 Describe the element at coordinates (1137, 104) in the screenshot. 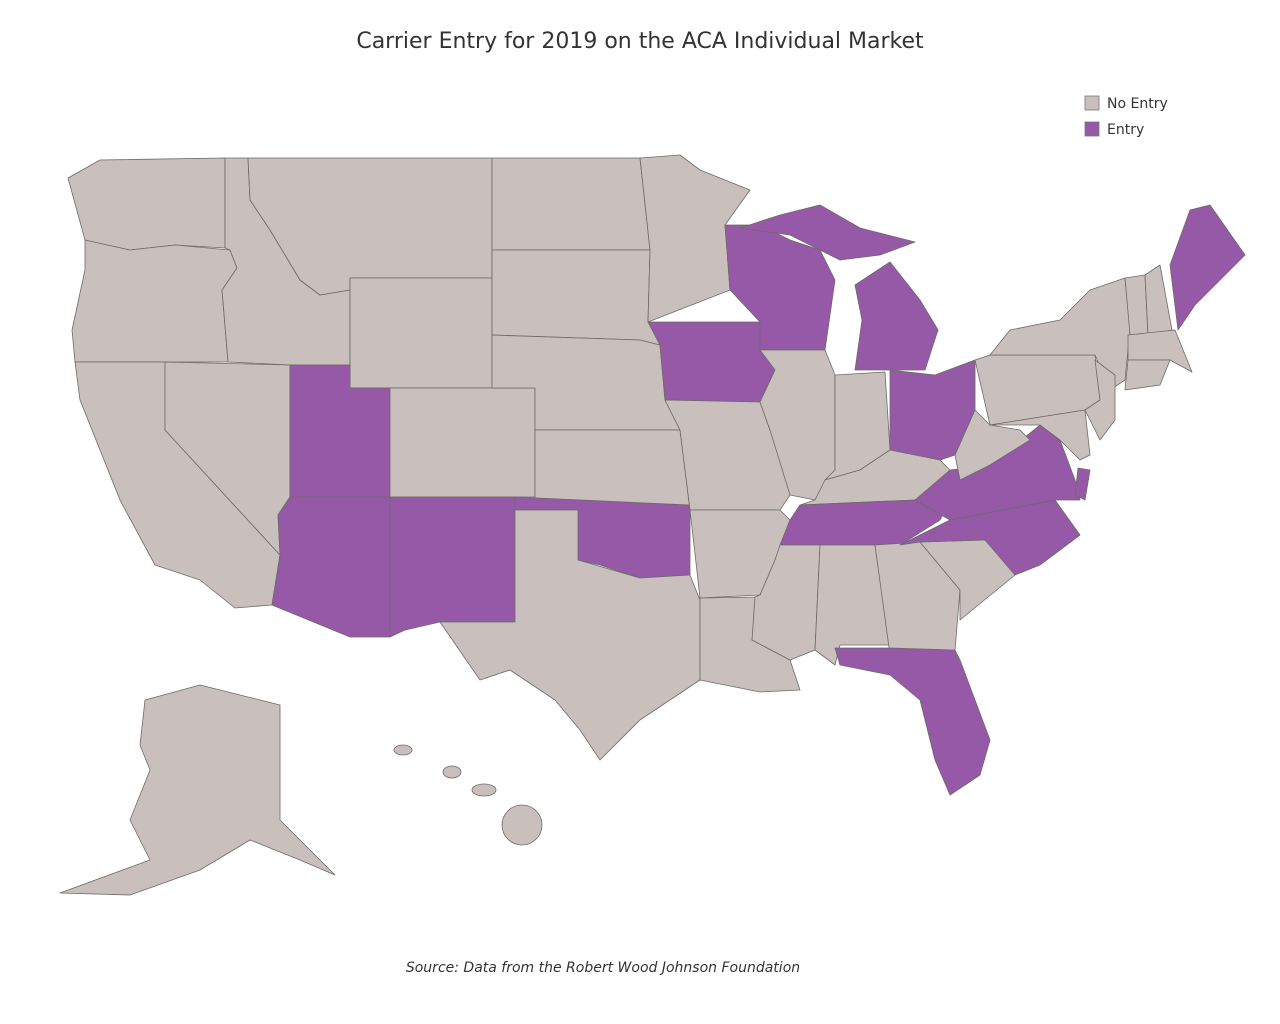

I see `legend-label: No Entry` at that location.